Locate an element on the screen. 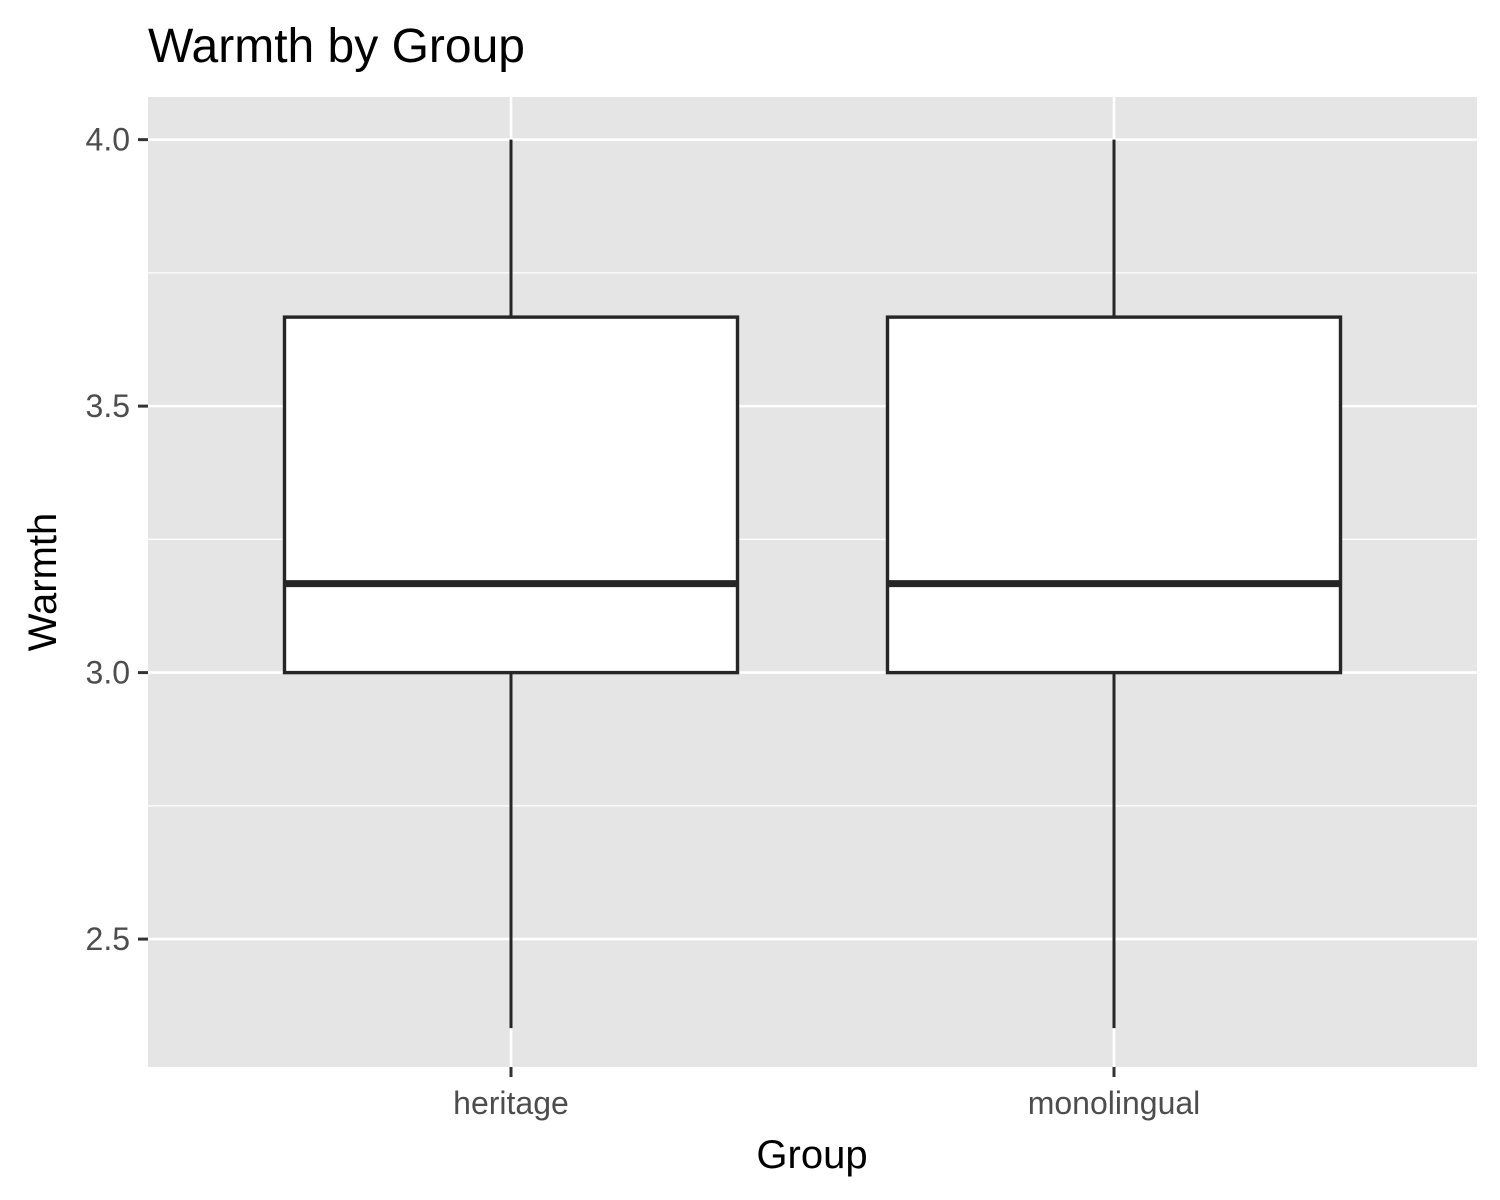 The height and width of the screenshot is (1200, 1500). y-axis-title: Warmth is located at coordinates (43, 582).